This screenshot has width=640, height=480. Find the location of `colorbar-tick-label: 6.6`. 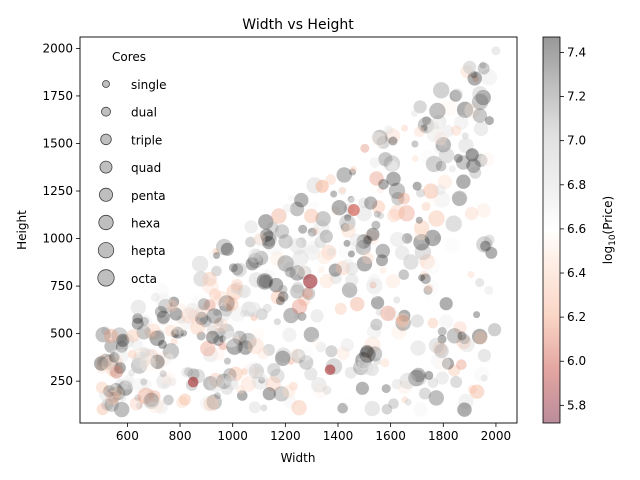

colorbar-tick-label: 6.6 is located at coordinates (576, 229).